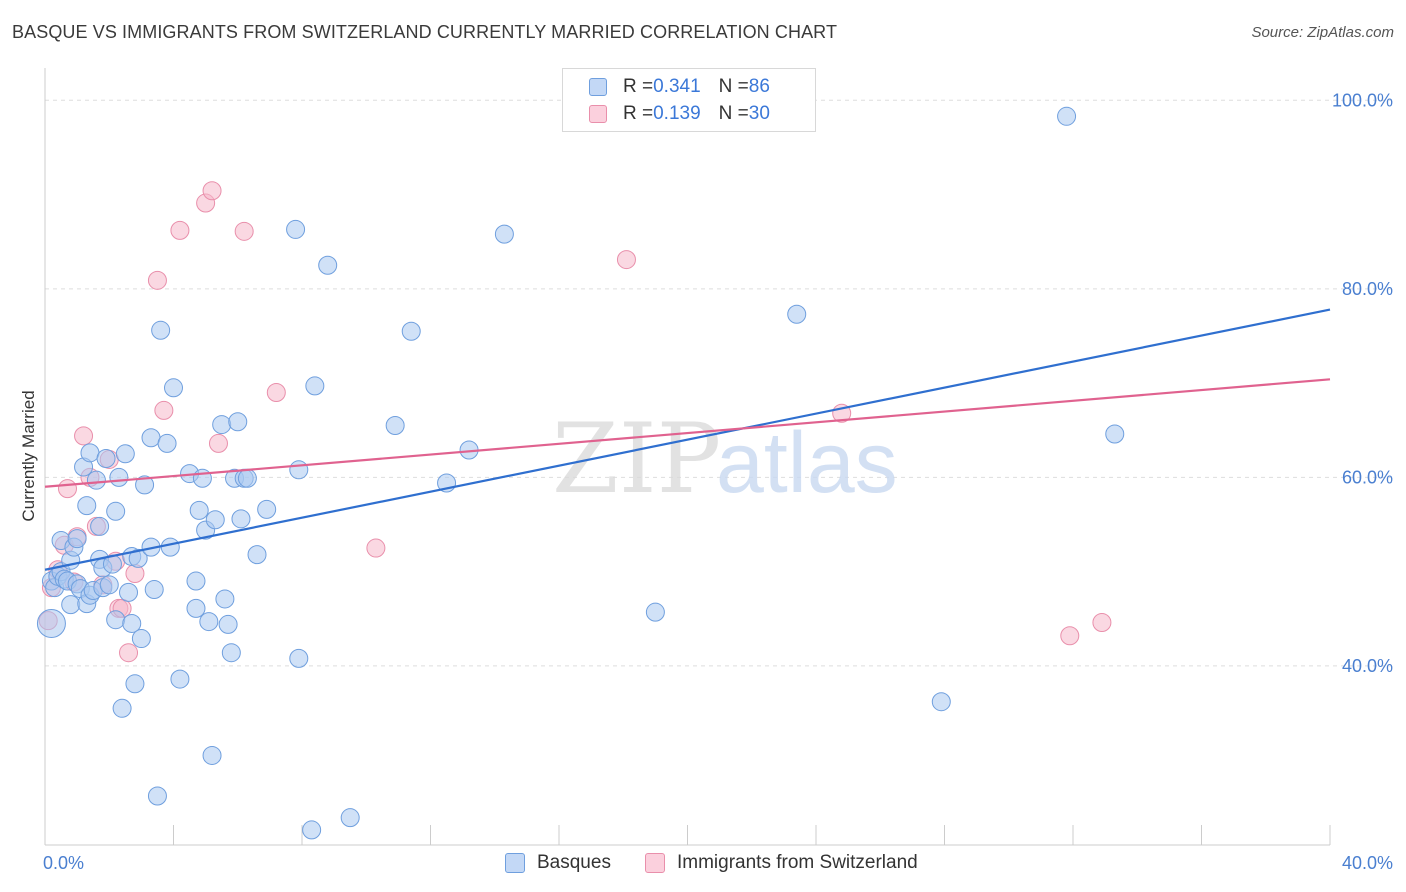  What do you see at coordinates (725, 459) in the screenshot?
I see `watermark: ZIP atlas` at bounding box center [725, 459].